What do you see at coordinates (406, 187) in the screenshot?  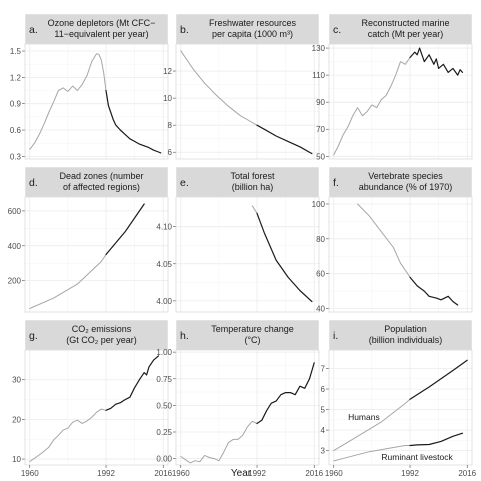 I see `panel-title-line: abundance (% of 1970)` at bounding box center [406, 187].